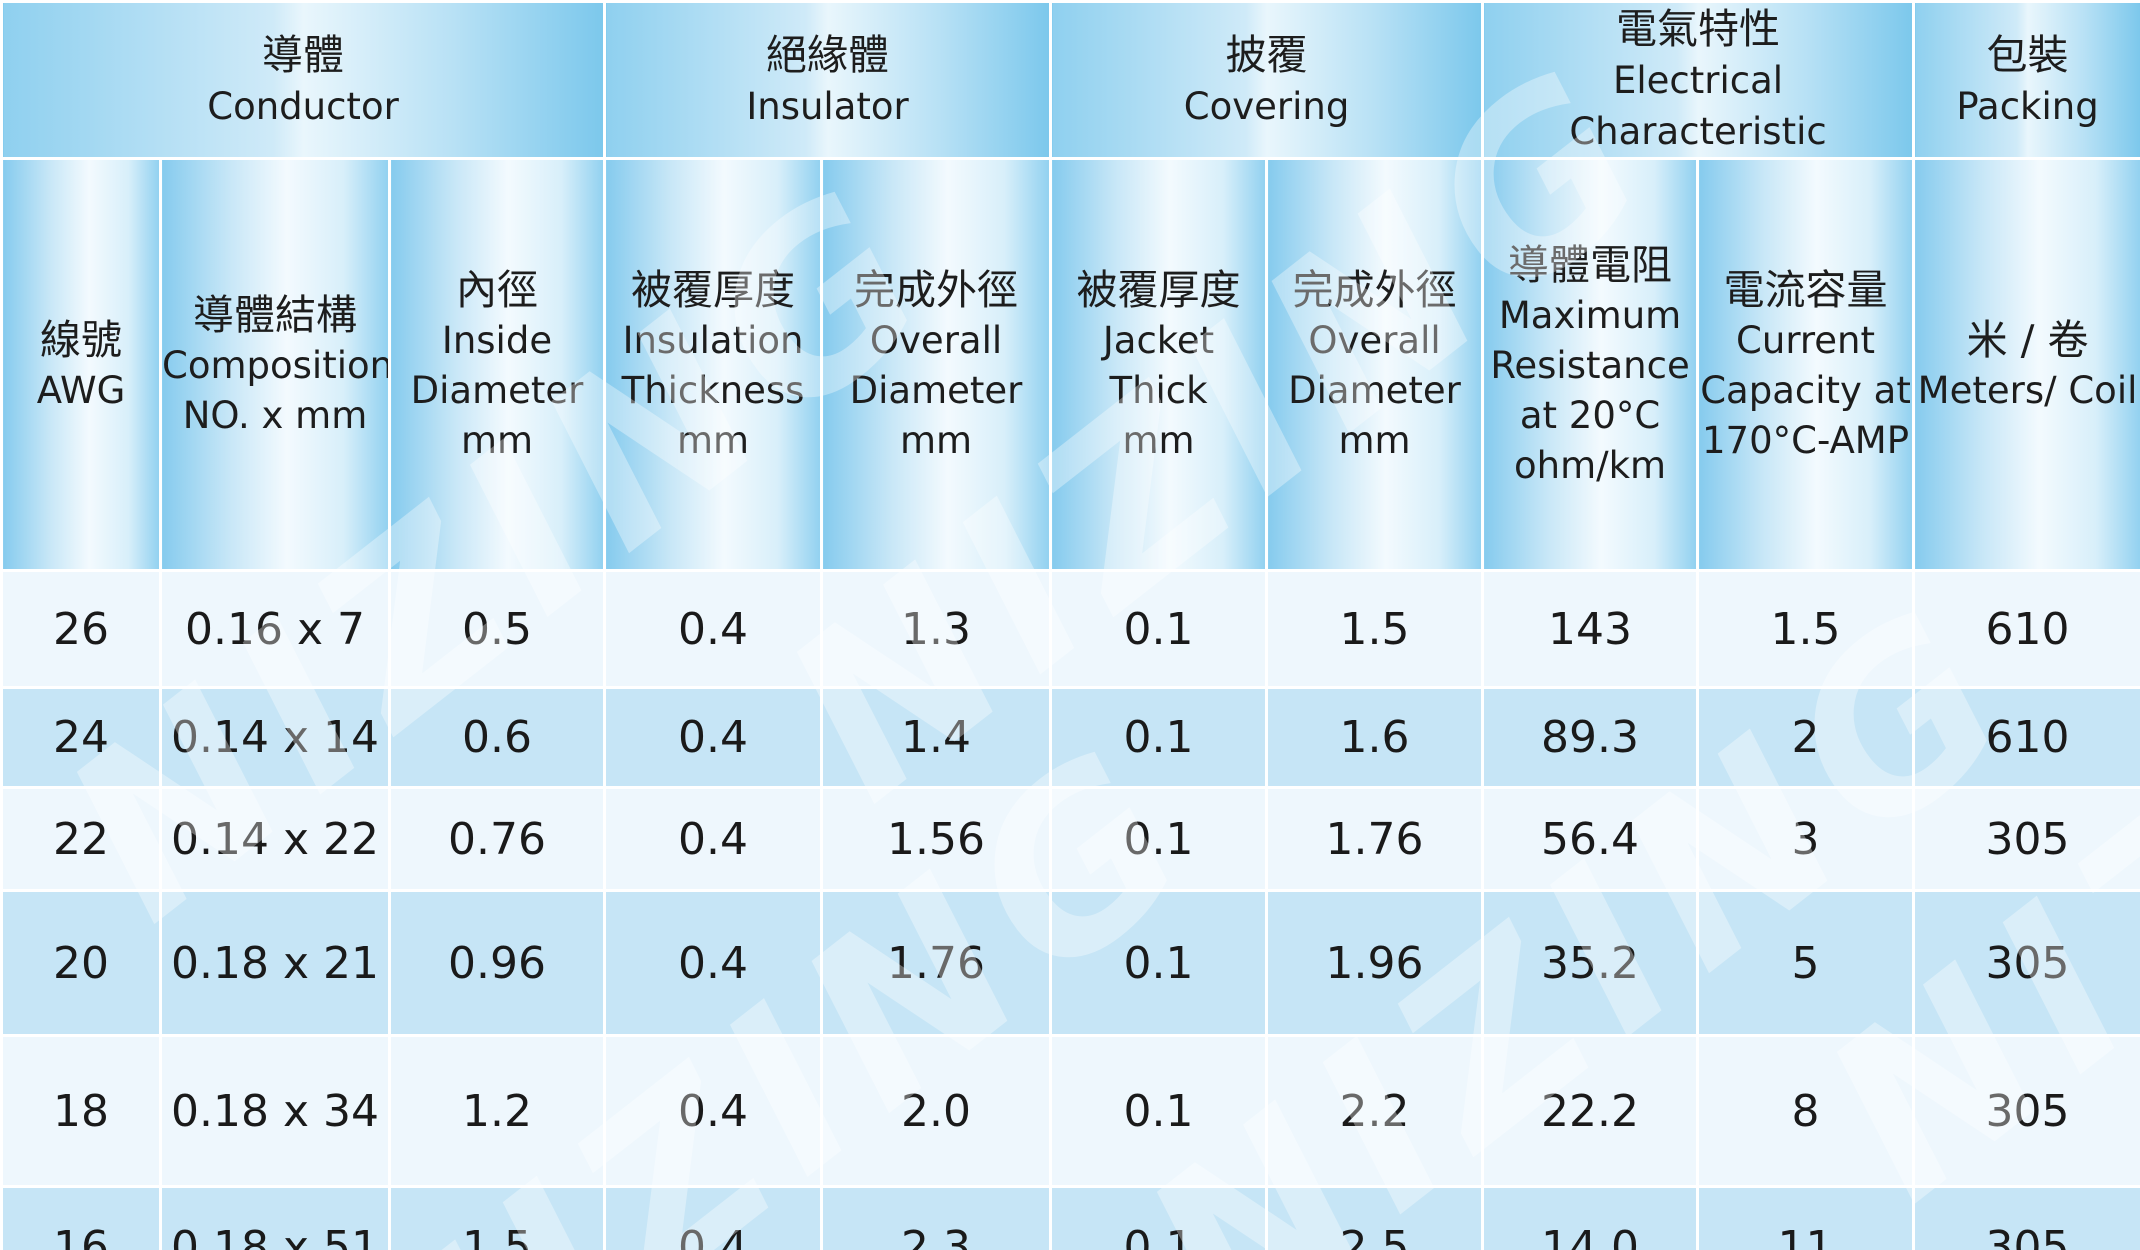  I want to click on col-header-max-resistance: 導體電阻 Maximum Resistance at 20°C ohm/km, so click(1590, 364).